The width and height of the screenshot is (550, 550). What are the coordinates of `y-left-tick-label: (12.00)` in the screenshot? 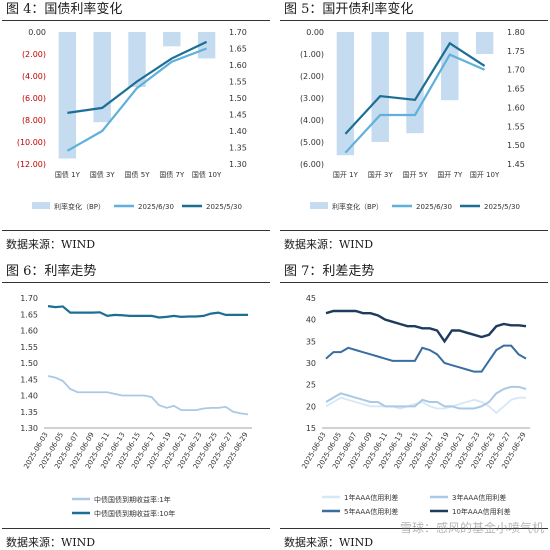 It's located at (31, 164).